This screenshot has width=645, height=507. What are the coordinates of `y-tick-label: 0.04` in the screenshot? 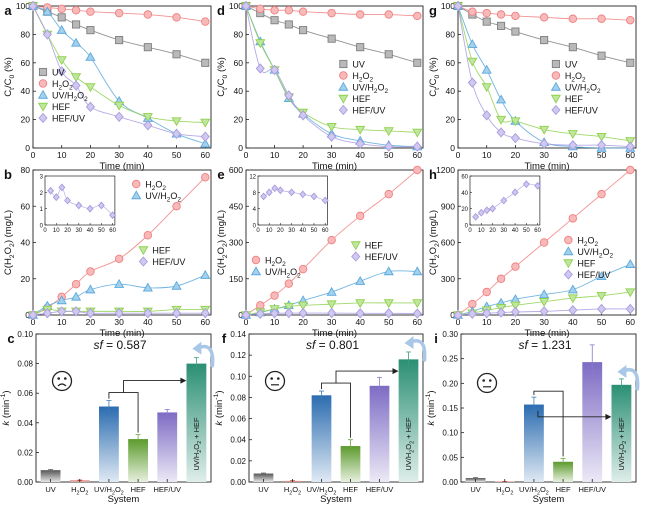 It's located at (238, 440).